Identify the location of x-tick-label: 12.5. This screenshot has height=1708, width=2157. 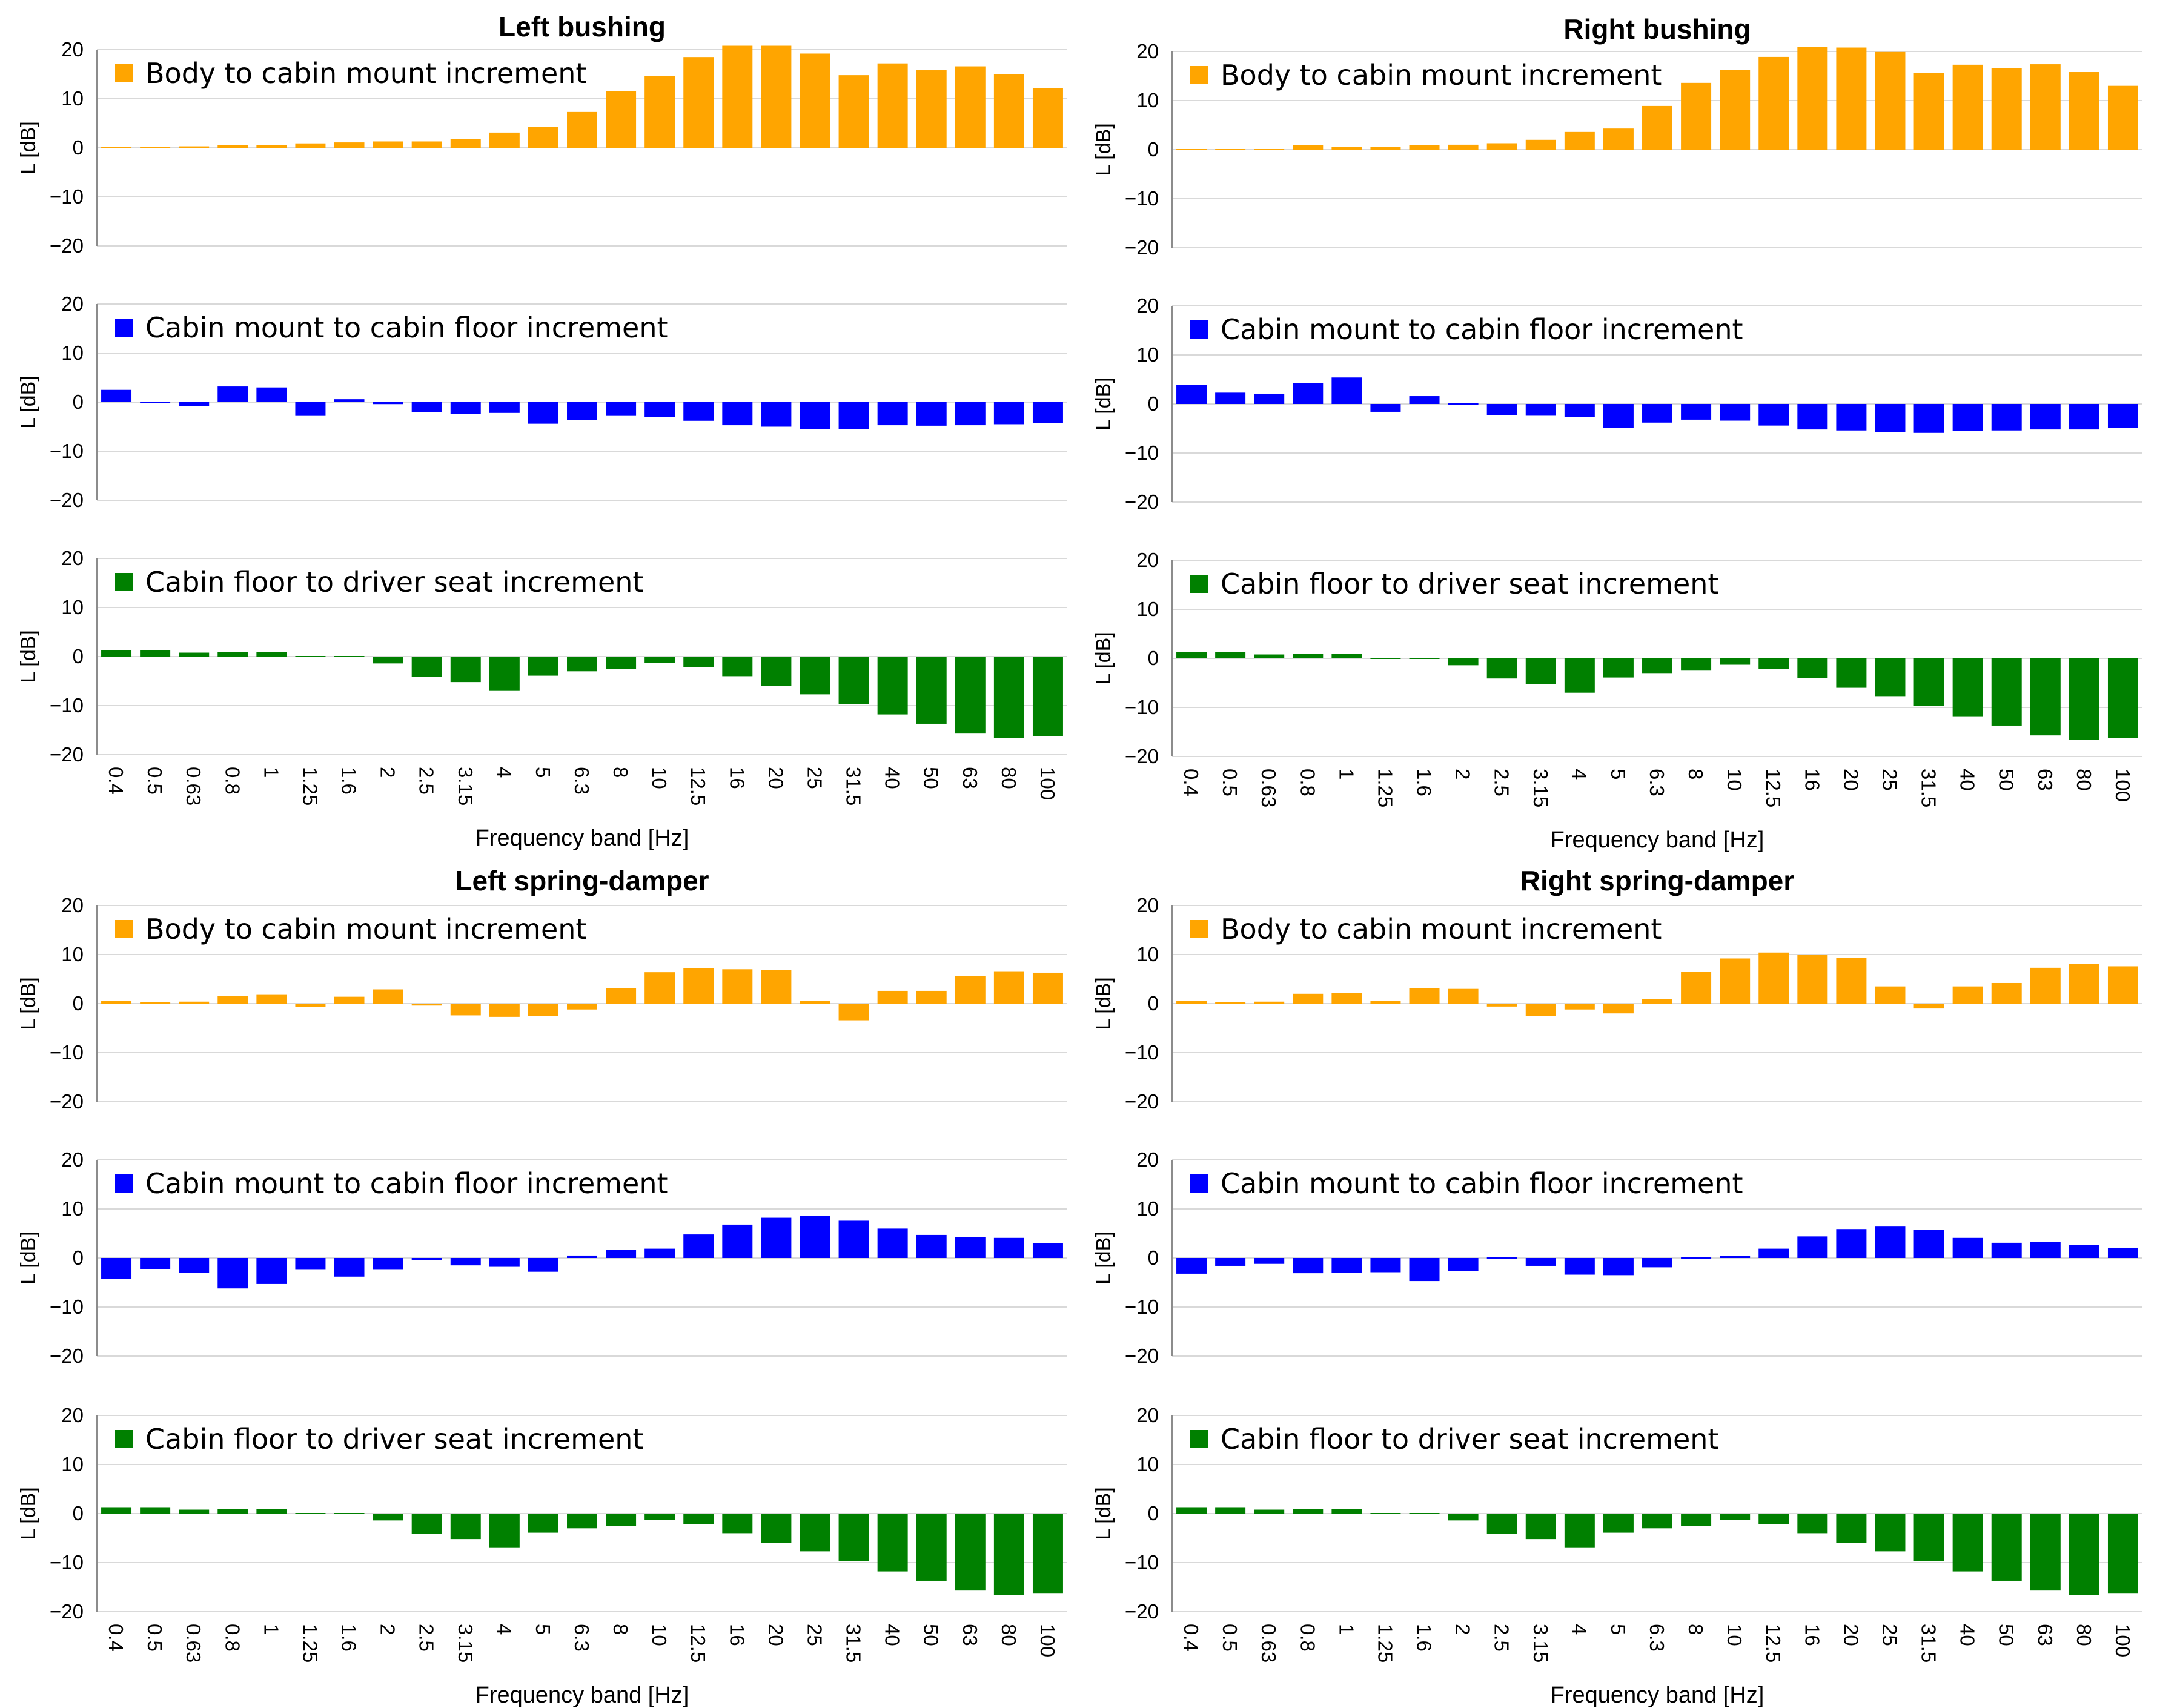
(1773, 1643).